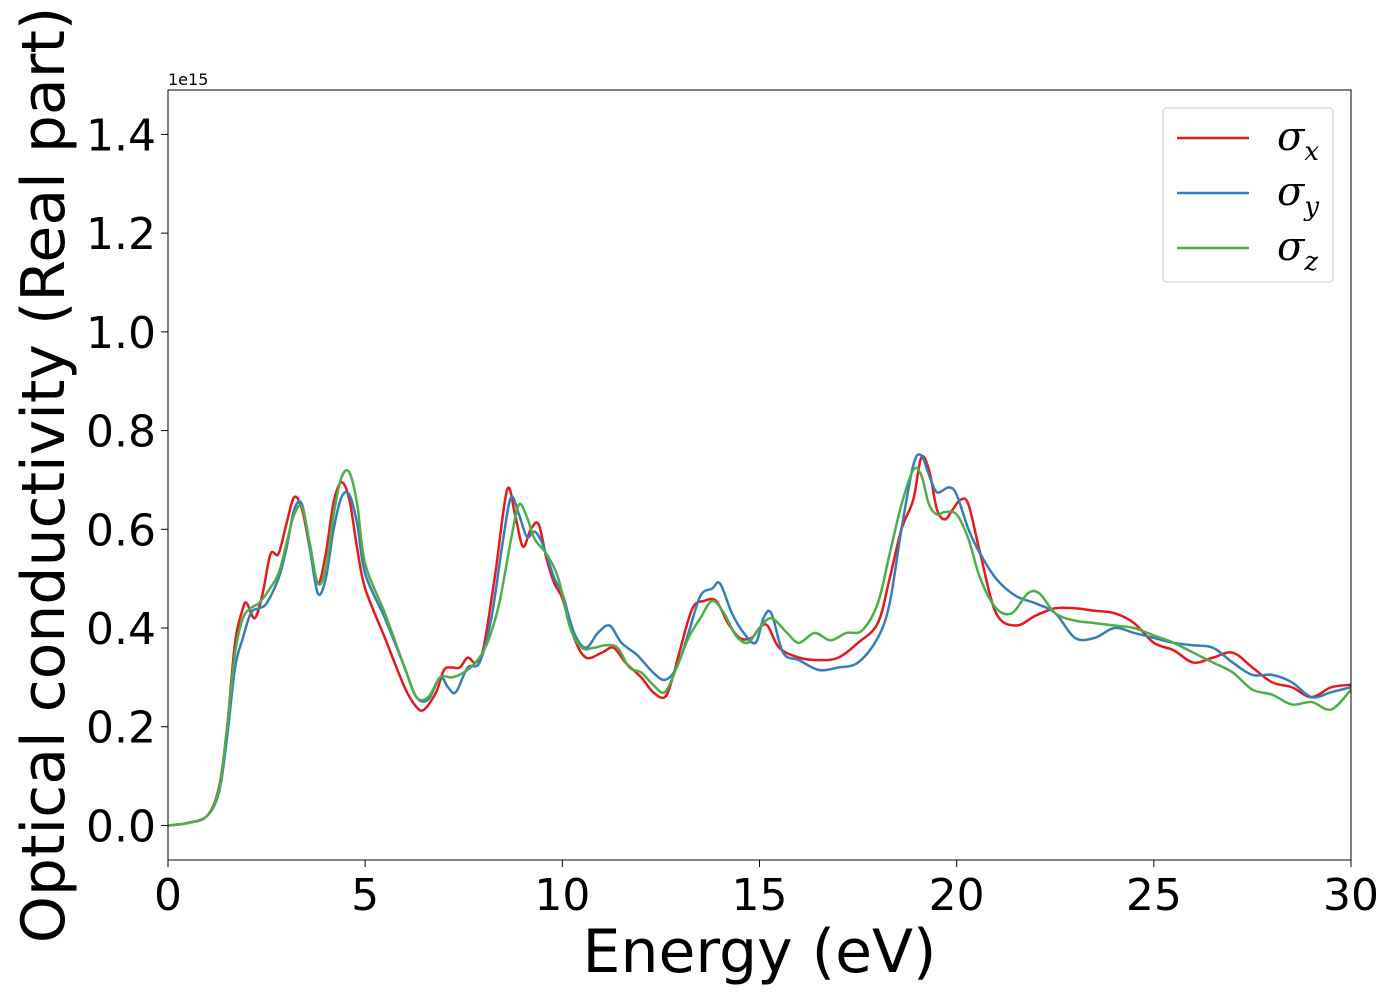  Describe the element at coordinates (1351, 895) in the screenshot. I see `x-tick-label: 30` at that location.